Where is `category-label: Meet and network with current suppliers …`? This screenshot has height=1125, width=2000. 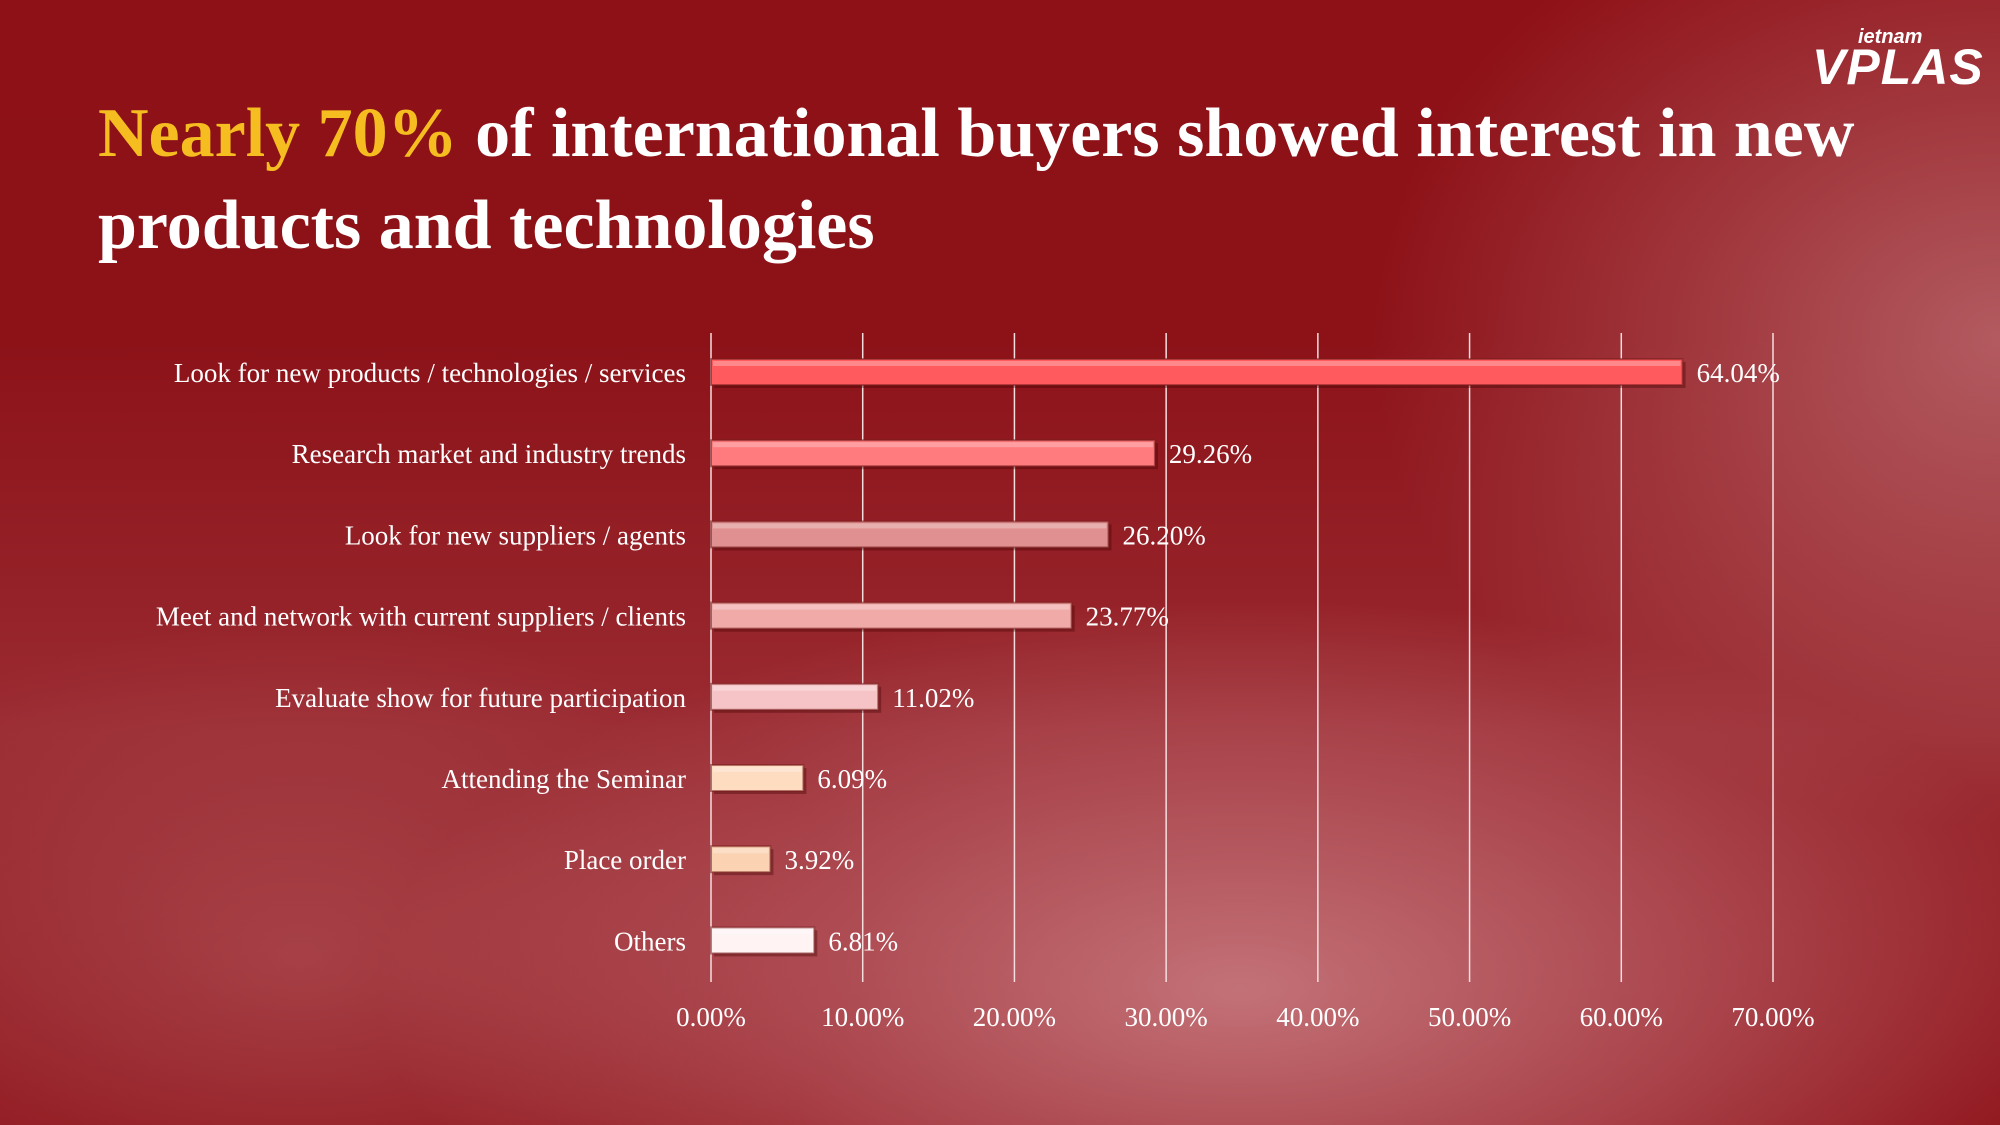
category-label: Meet and network with current suppliers … is located at coordinates (421, 617).